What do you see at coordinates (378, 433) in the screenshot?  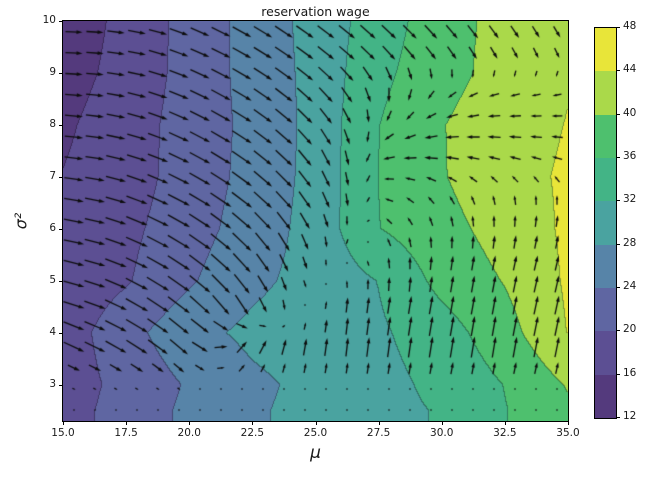 I see `x-tick-label: 27.5` at bounding box center [378, 433].